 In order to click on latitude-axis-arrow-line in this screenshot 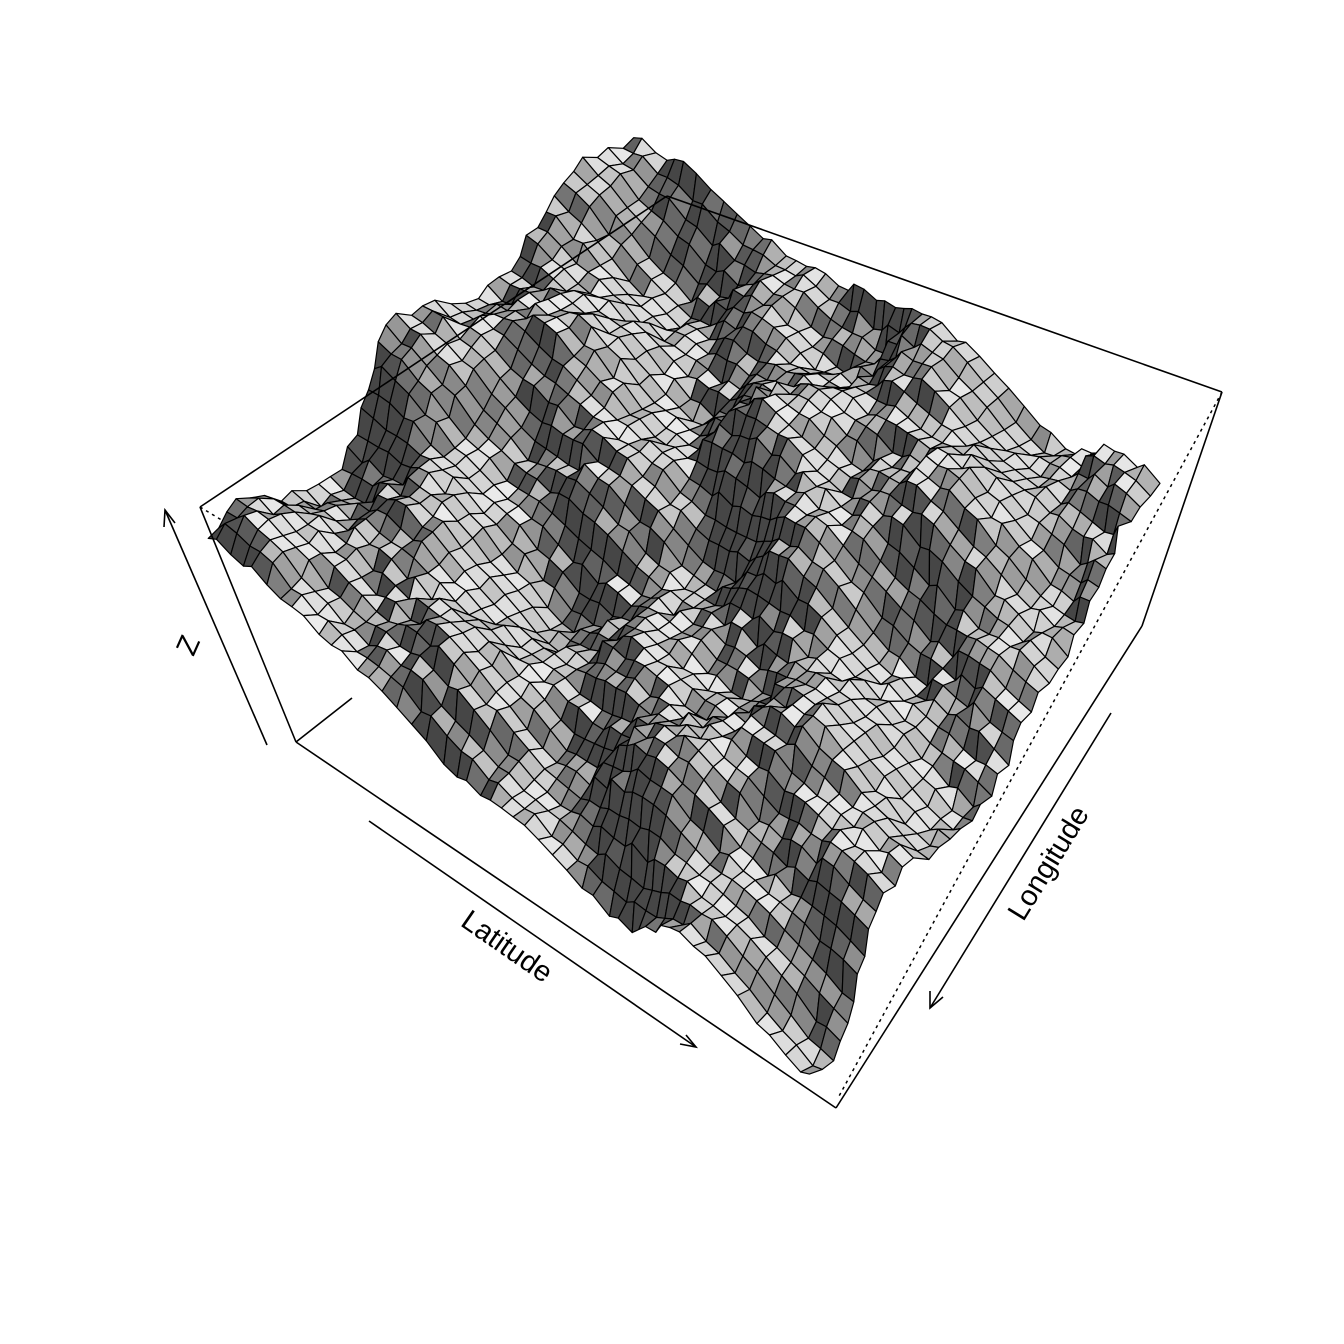, I will do `click(532, 934)`.